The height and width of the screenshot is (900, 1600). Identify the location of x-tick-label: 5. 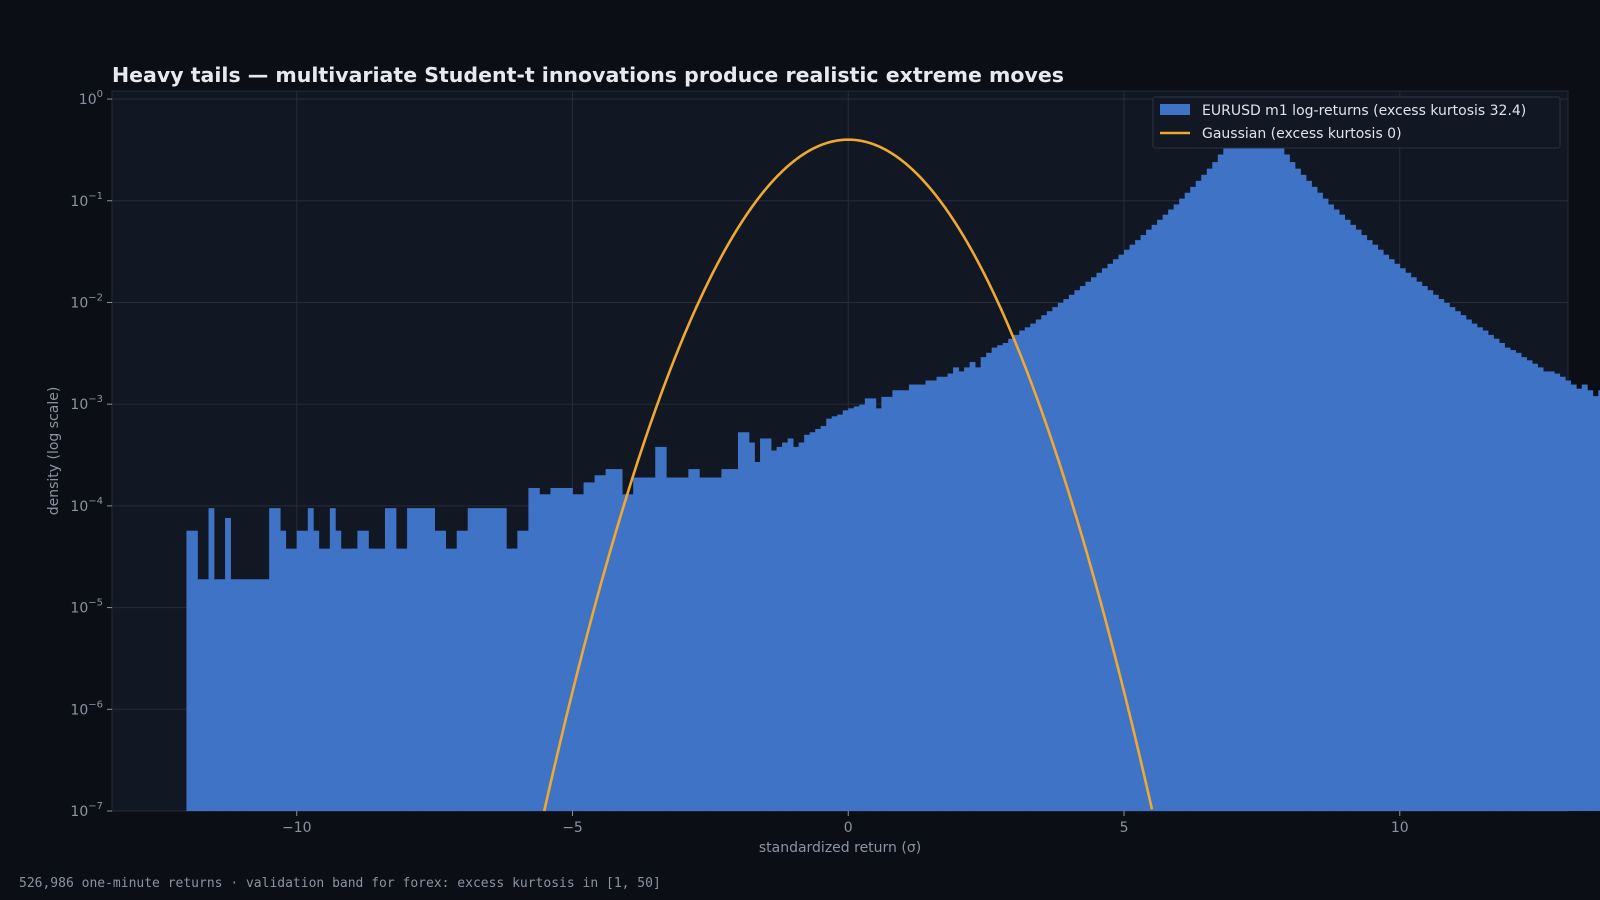
(1124, 828).